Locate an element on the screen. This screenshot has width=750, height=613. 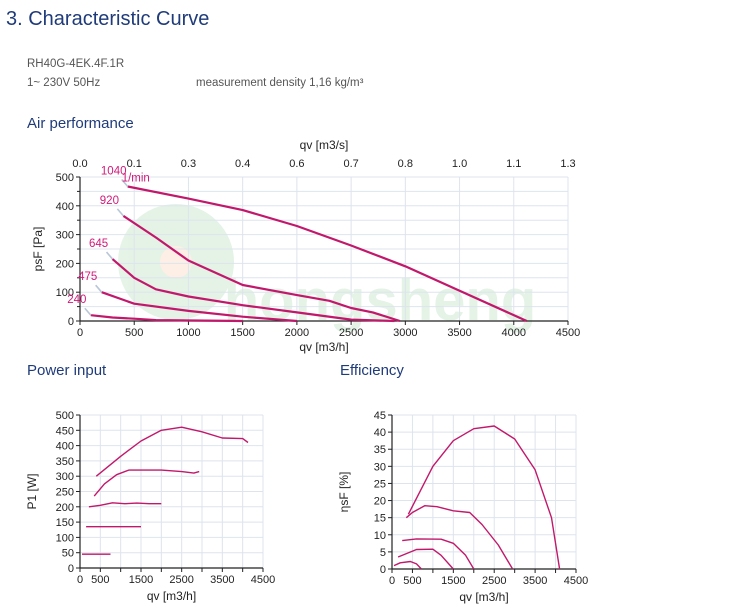
power-x-tick-label: 2500 is located at coordinates (181, 580).